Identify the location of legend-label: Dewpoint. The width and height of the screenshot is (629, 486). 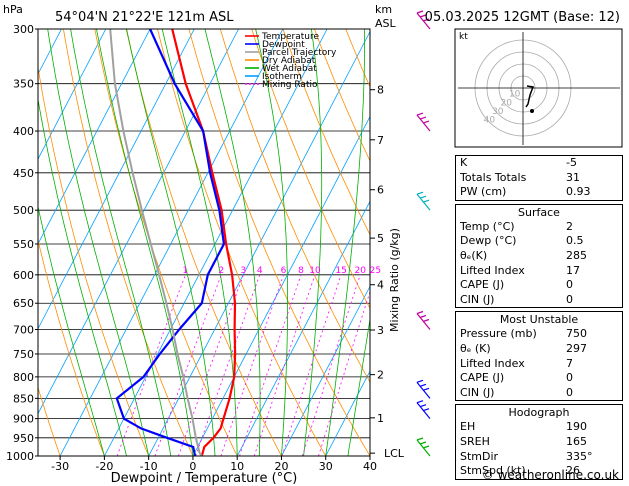
(283, 45).